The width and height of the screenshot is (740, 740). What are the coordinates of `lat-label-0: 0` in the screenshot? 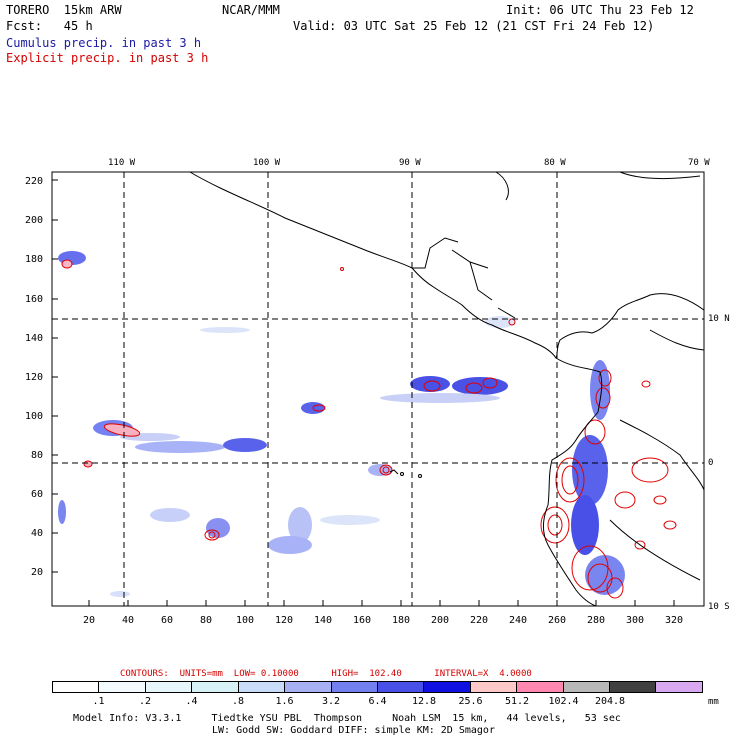 It's located at (711, 463).